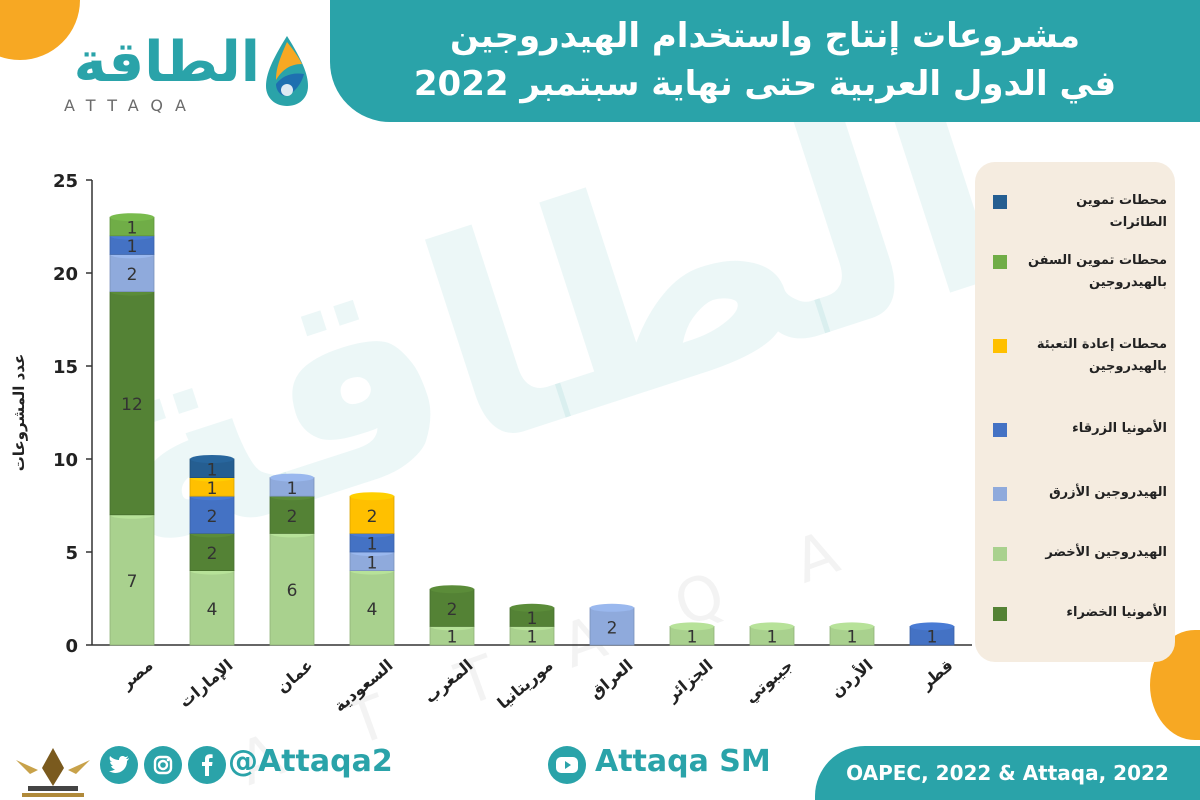 This screenshot has width=1200, height=800. What do you see at coordinates (136, 675) in the screenshot?
I see `x-tick-label: مصر` at bounding box center [136, 675].